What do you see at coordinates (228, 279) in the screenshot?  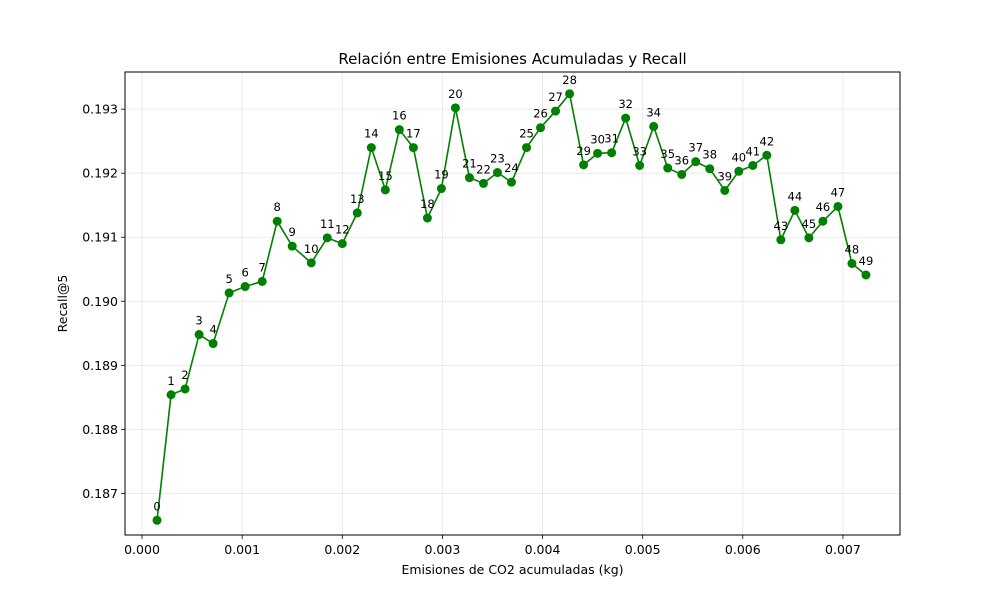 I see `data-point-label: 5` at bounding box center [228, 279].